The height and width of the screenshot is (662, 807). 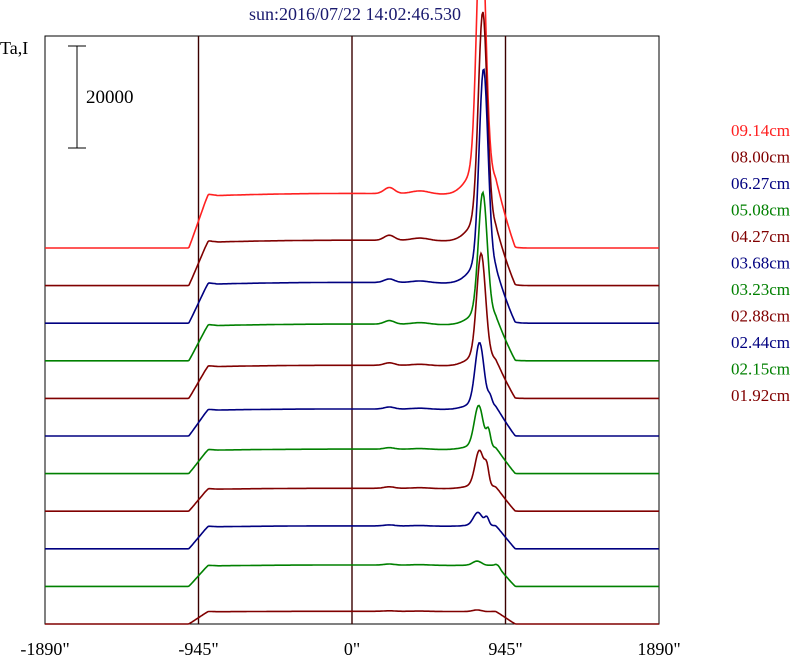 What do you see at coordinates (110, 97) in the screenshot?
I see `scale-bar-label: 20000` at bounding box center [110, 97].